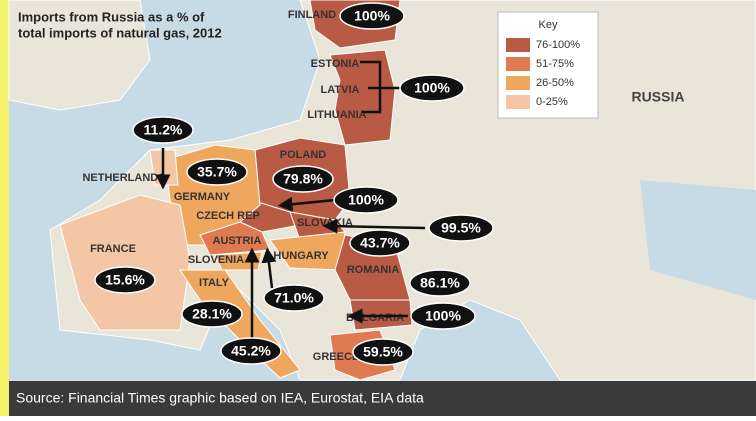 The height and width of the screenshot is (421, 756). I want to click on value-label: 71.0%, so click(294, 298).